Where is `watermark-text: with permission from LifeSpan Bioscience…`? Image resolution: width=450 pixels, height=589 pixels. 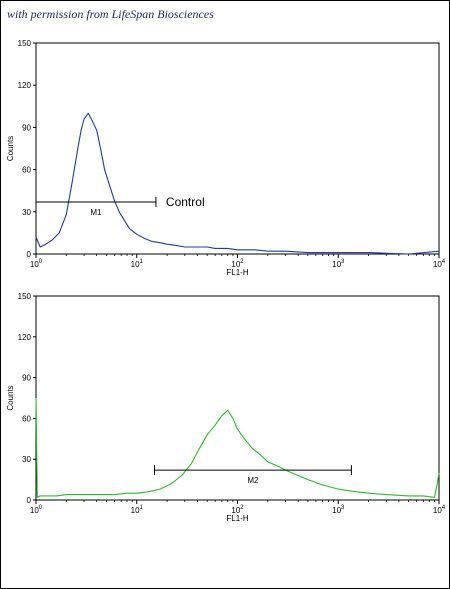 watermark-text: with permission from LifeSpan Bioscience… is located at coordinates (110, 14).